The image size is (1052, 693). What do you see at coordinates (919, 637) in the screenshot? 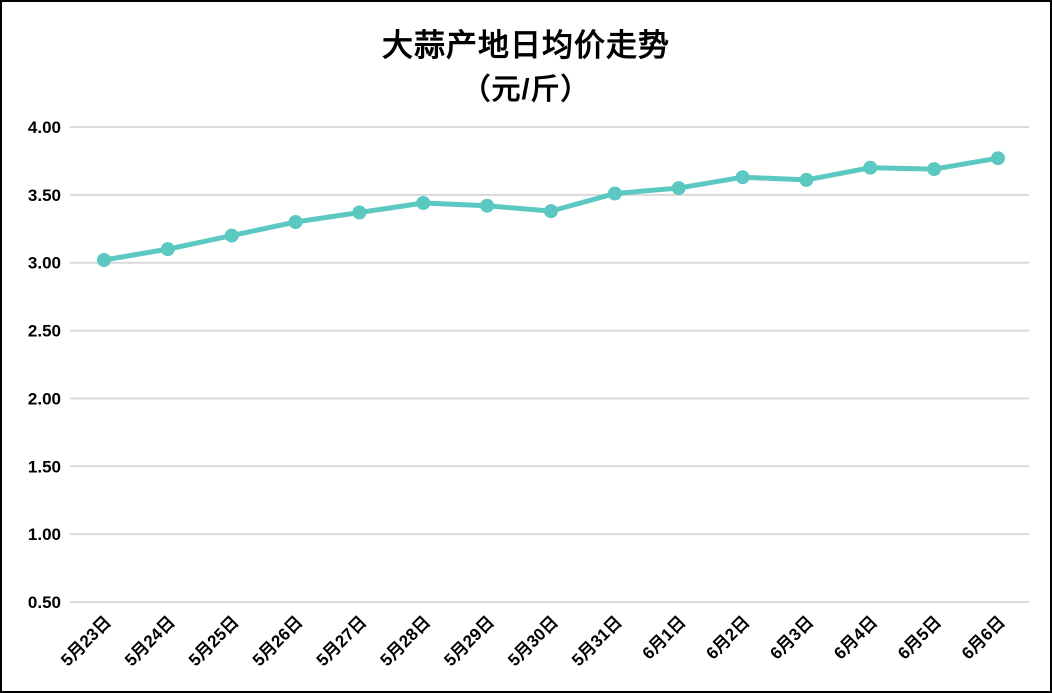
I see `x-axis-tick-label: 6月5日` at bounding box center [919, 637].